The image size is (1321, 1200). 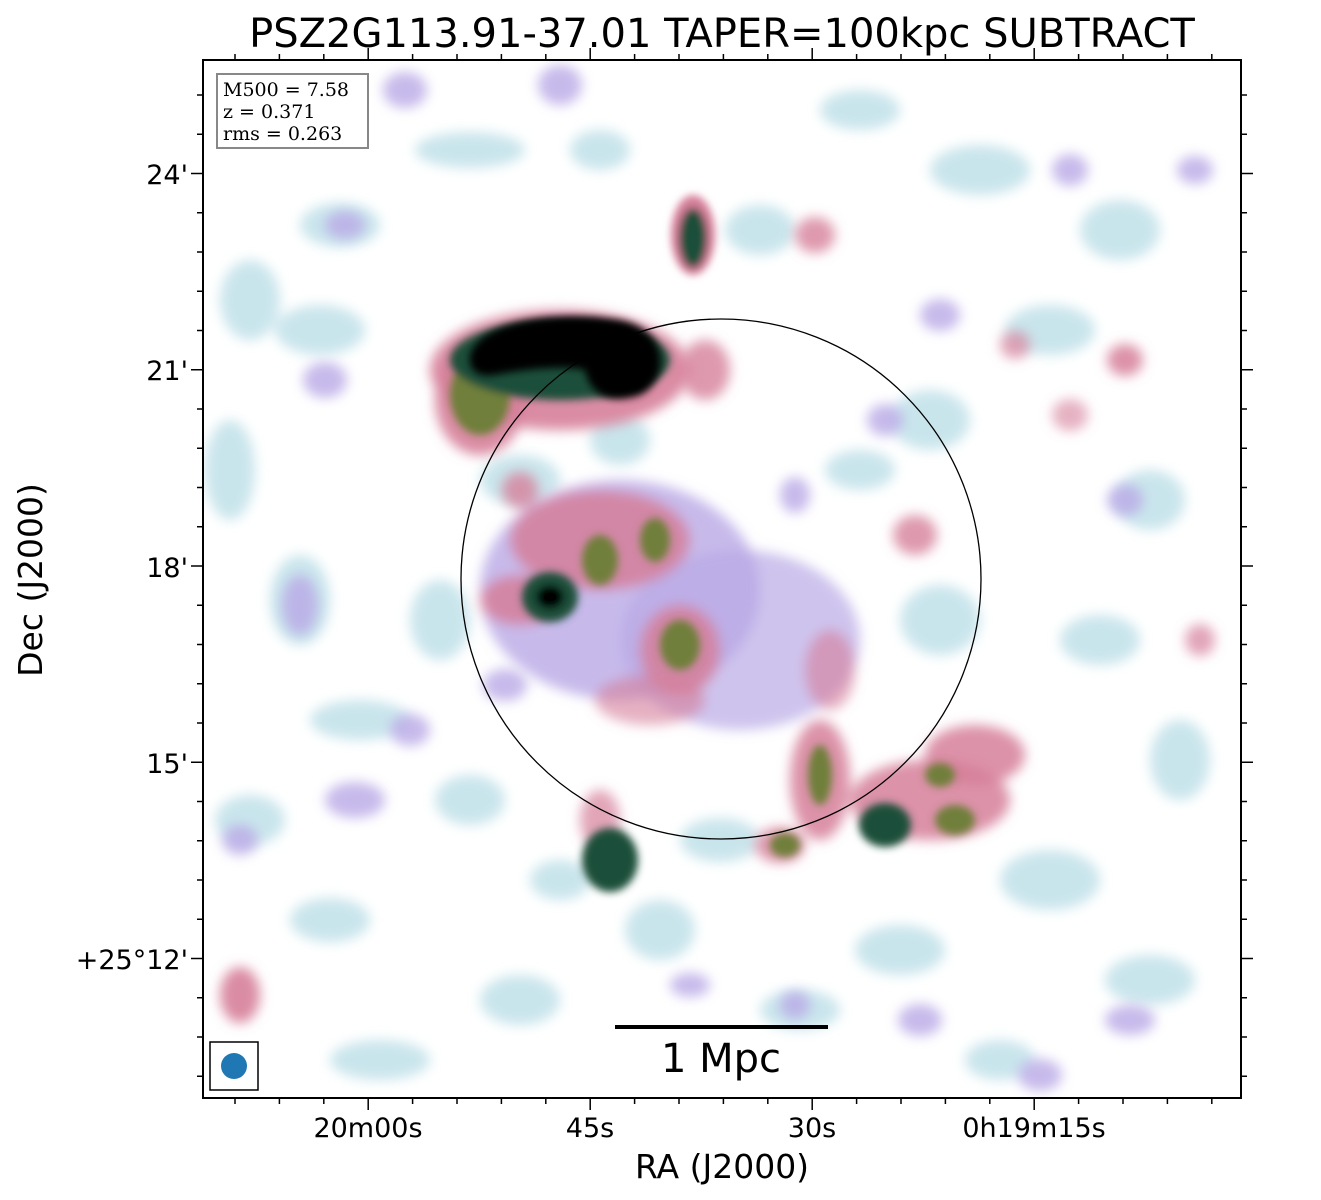 I want to click on info-box: M500 = 7.58 z = 0.371 rms = 0.263, so click(x=292, y=111).